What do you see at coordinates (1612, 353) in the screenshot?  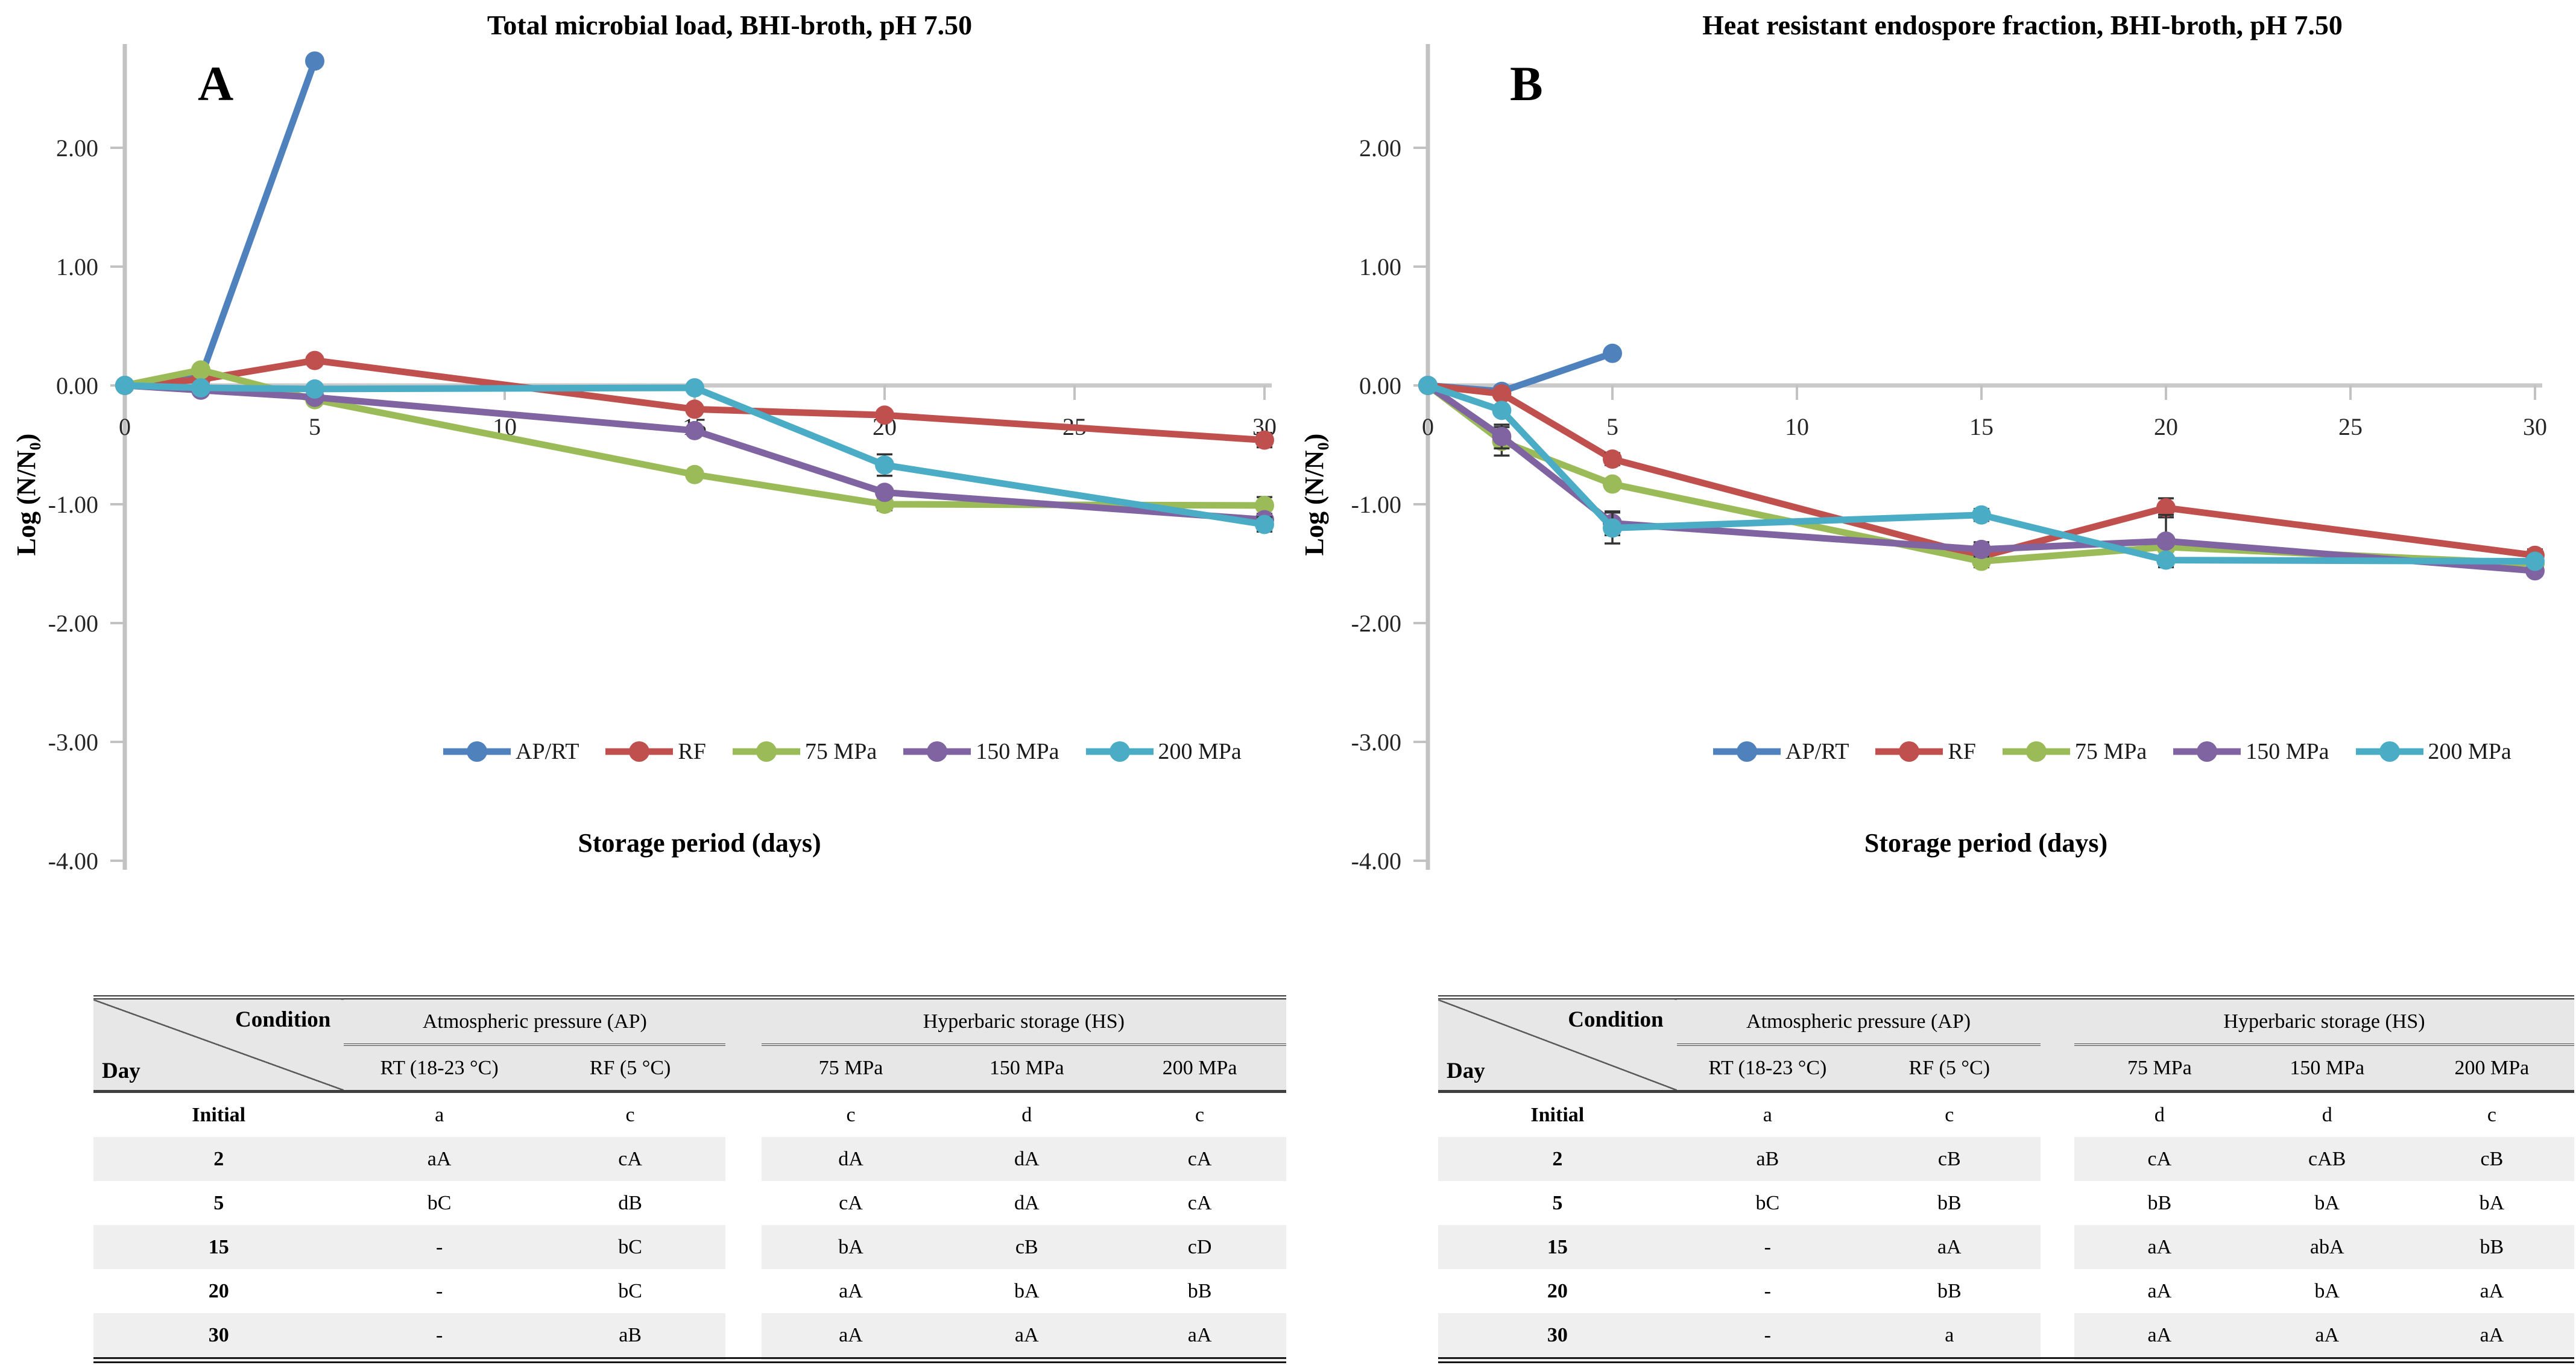 I see `data-point-AP/RT` at bounding box center [1612, 353].